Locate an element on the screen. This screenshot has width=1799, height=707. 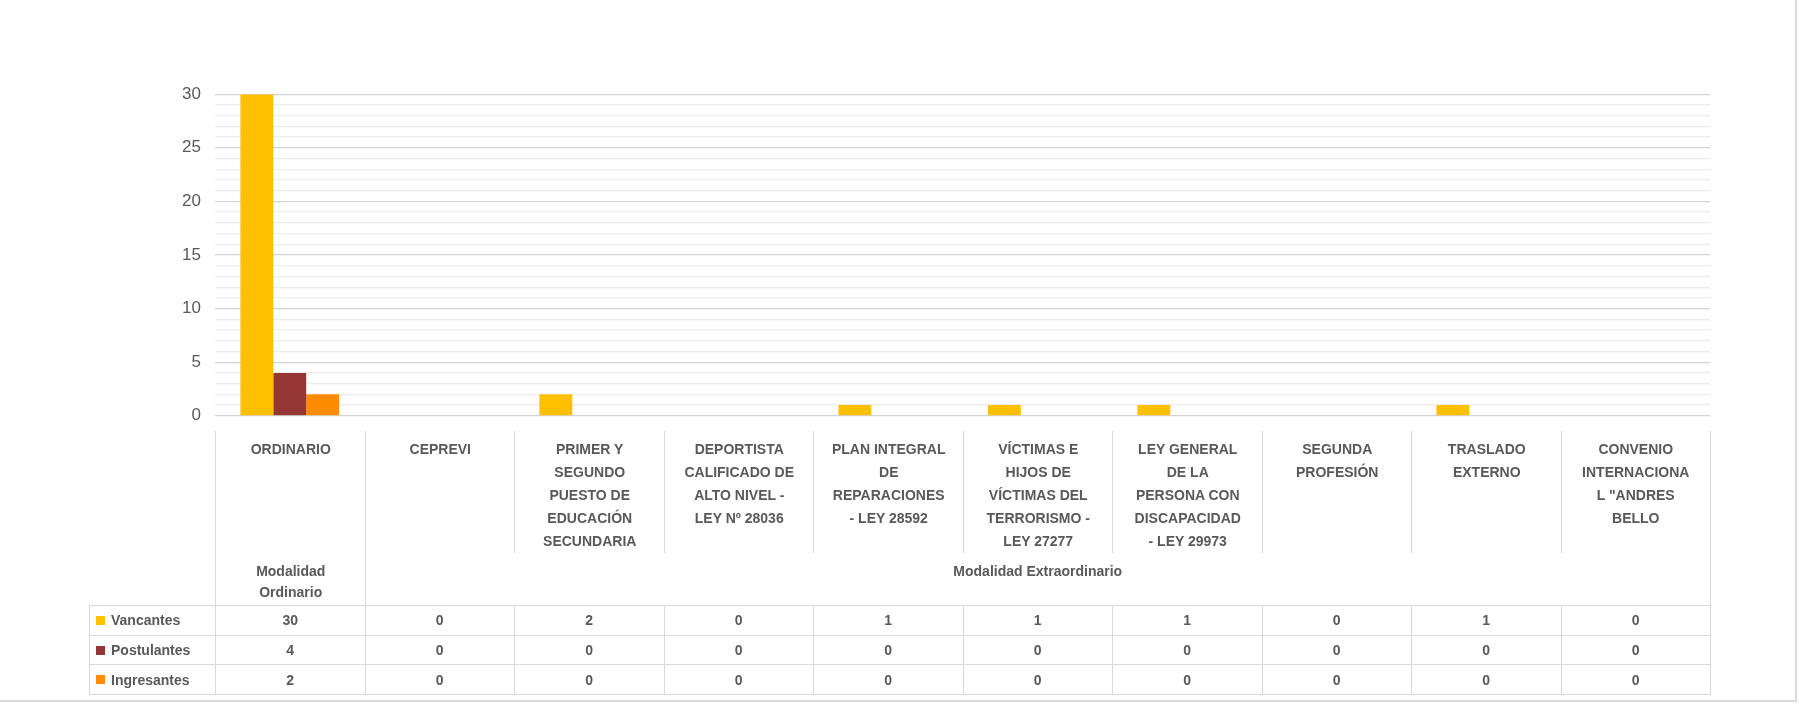
x-tick-label: CEPREVI is located at coordinates (440, 449).